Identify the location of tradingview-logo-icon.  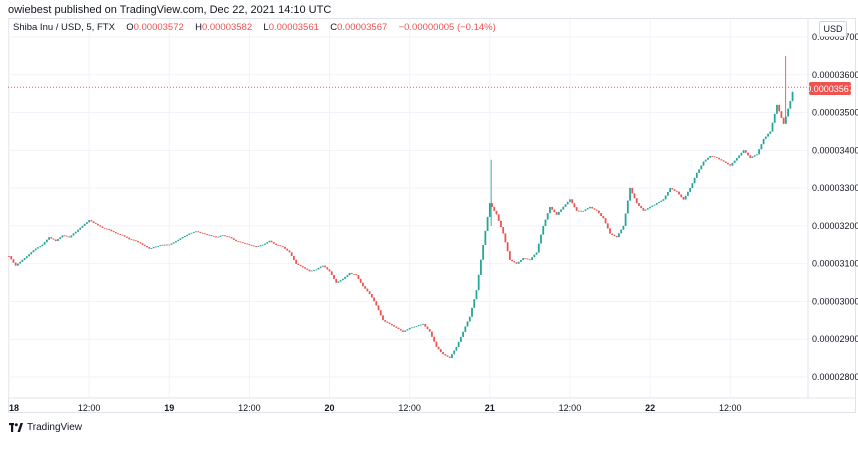
(16, 427).